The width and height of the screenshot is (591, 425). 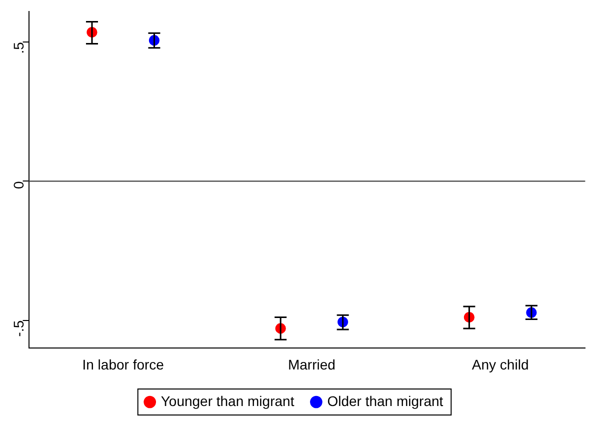 What do you see at coordinates (312, 364) in the screenshot?
I see `x-tick-label: Married` at bounding box center [312, 364].